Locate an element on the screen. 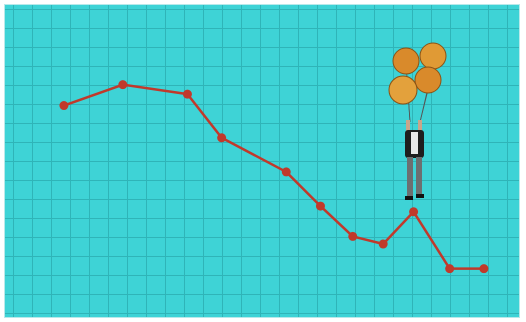 This screenshot has width=526, height=322. balloon-man is located at coordinates (417, 121).